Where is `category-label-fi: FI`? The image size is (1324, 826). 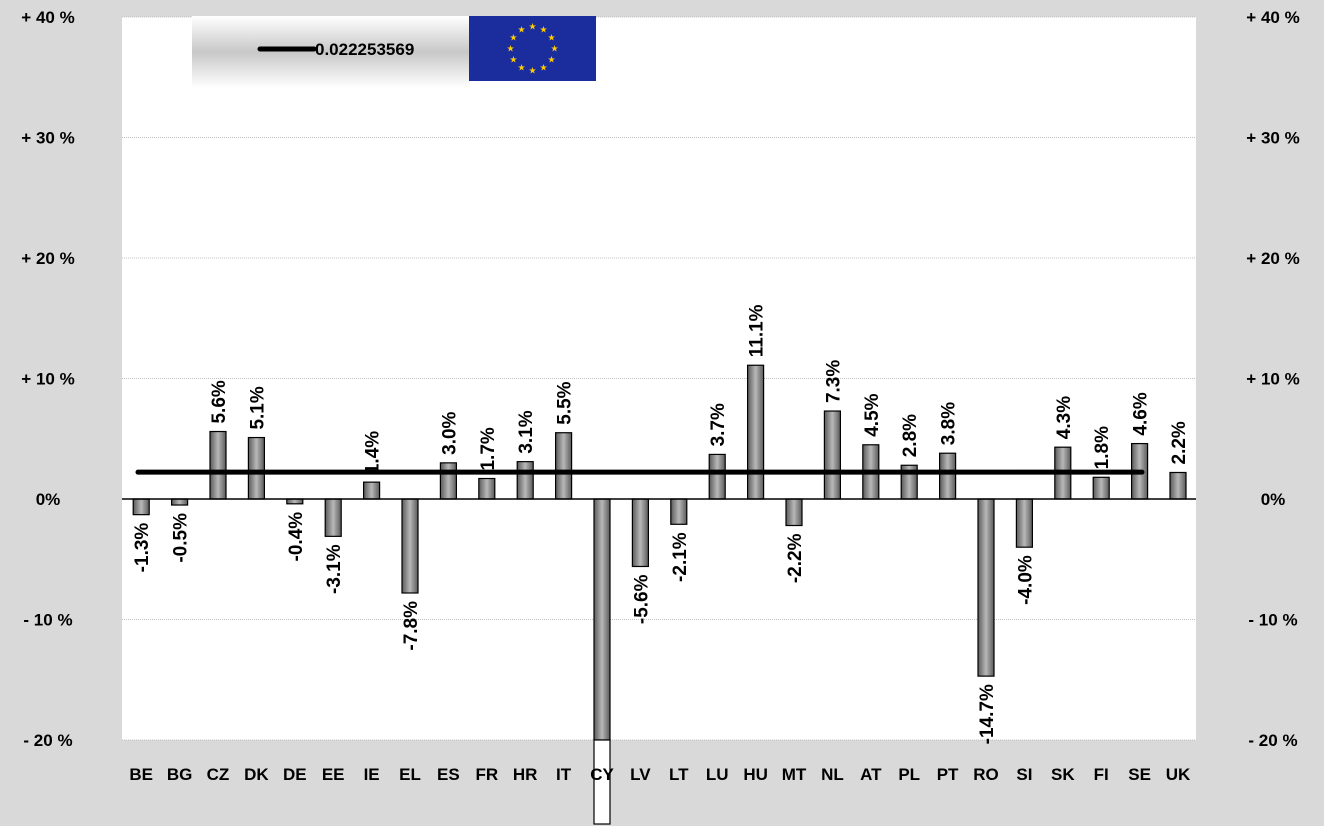 category-label-fi: FI is located at coordinates (1101, 774).